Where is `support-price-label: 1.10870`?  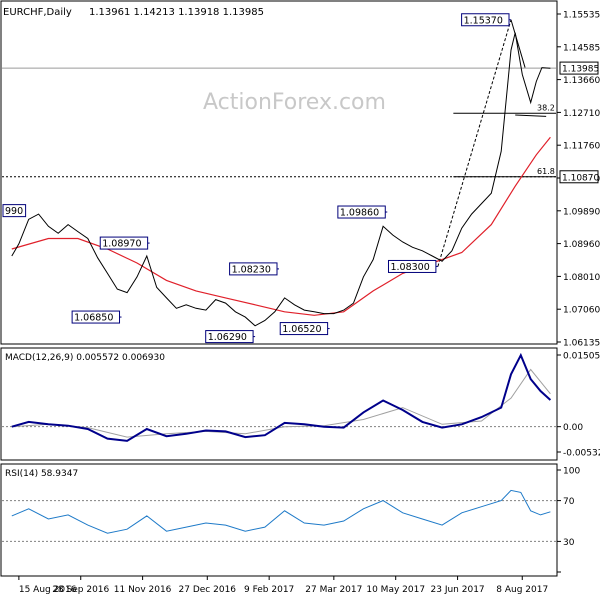
support-price-label: 1.10870 is located at coordinates (580, 178).